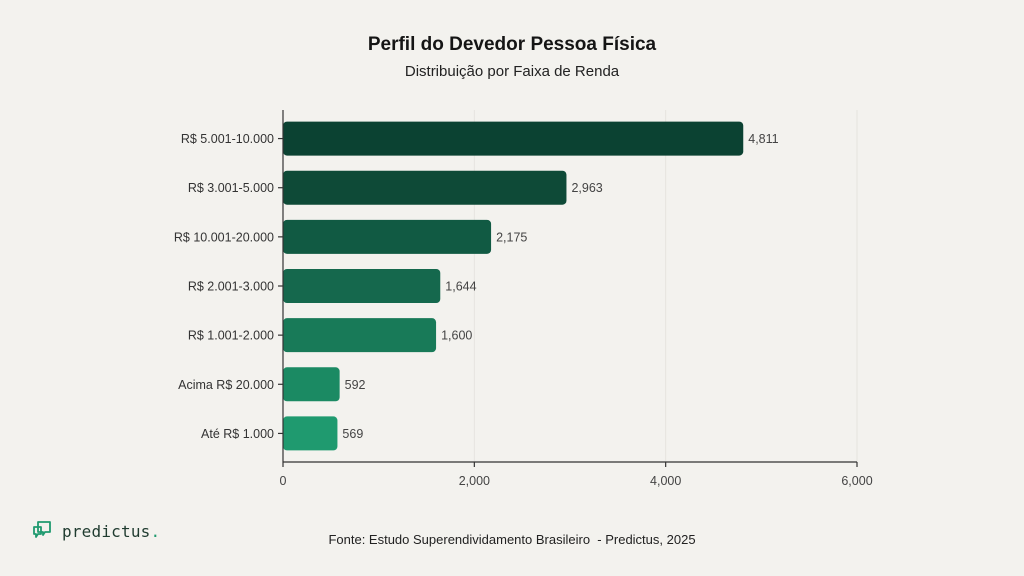 The height and width of the screenshot is (576, 1024). I want to click on value-label: 1,644, so click(460, 287).